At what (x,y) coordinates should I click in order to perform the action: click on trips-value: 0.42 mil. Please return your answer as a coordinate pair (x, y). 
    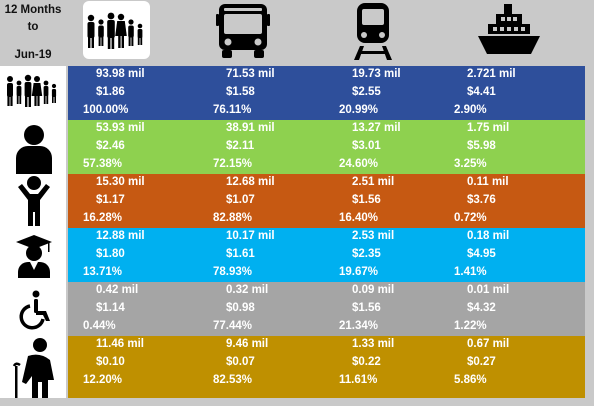
    Looking at the image, I should click on (117, 290).